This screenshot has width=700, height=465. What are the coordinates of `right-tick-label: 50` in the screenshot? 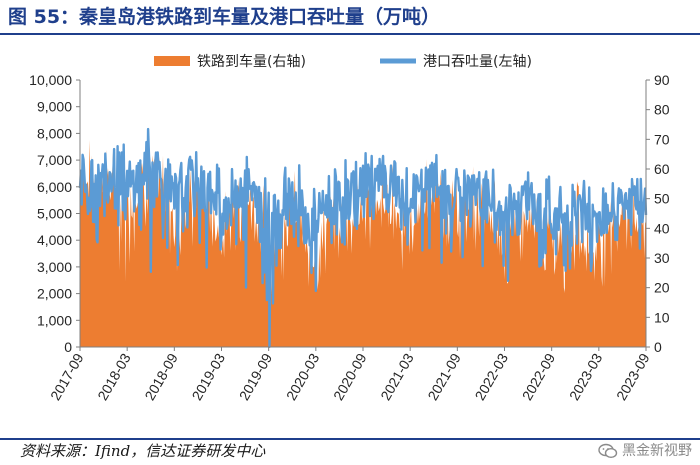 It's located at (662, 199).